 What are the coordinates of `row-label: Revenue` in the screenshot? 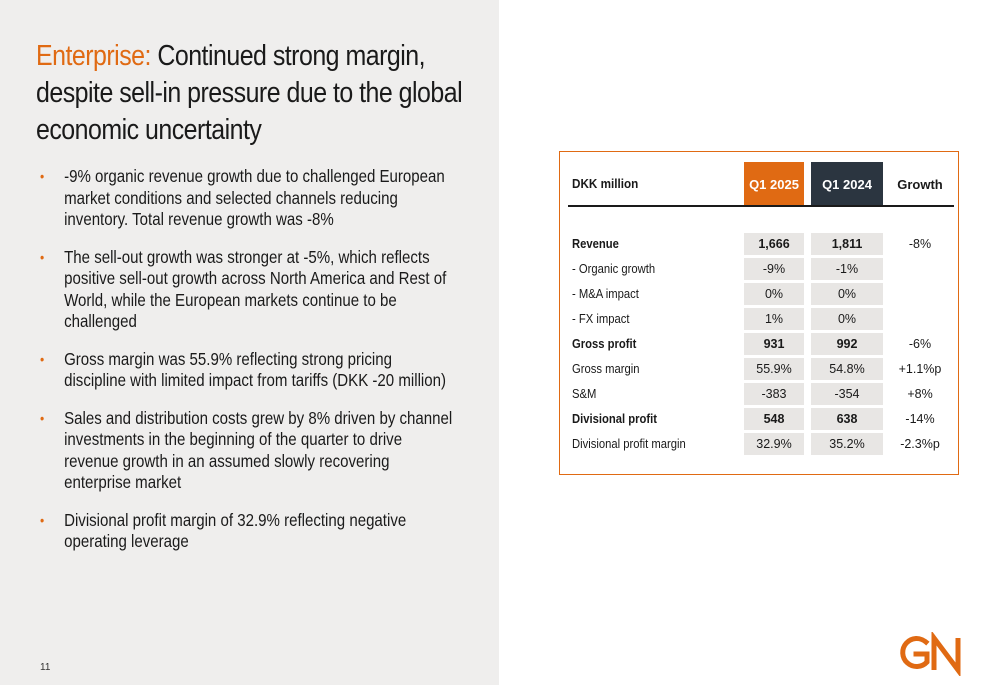 It's located at (595, 244).